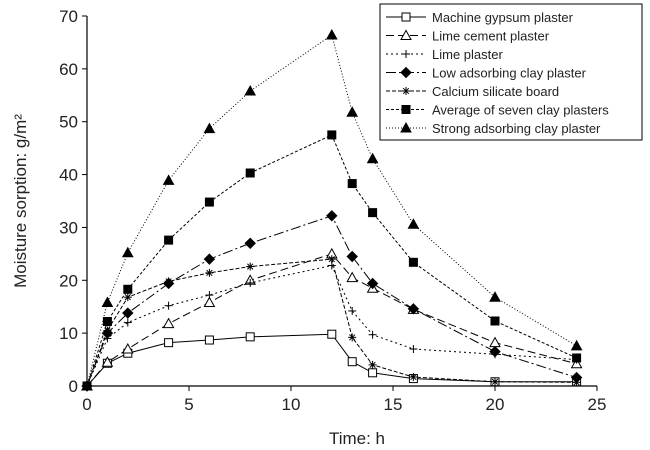 The width and height of the screenshot is (650, 450). What do you see at coordinates (503, 17) in the screenshot?
I see `legend-label: Machine gypsum plaster` at bounding box center [503, 17].